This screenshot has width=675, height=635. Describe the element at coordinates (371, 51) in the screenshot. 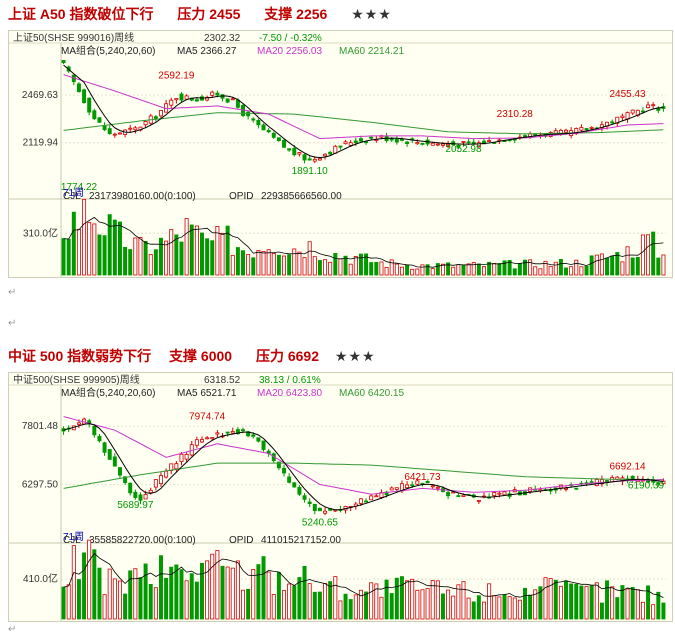

I see `ma60-legend: MA60 2214.21` at that location.